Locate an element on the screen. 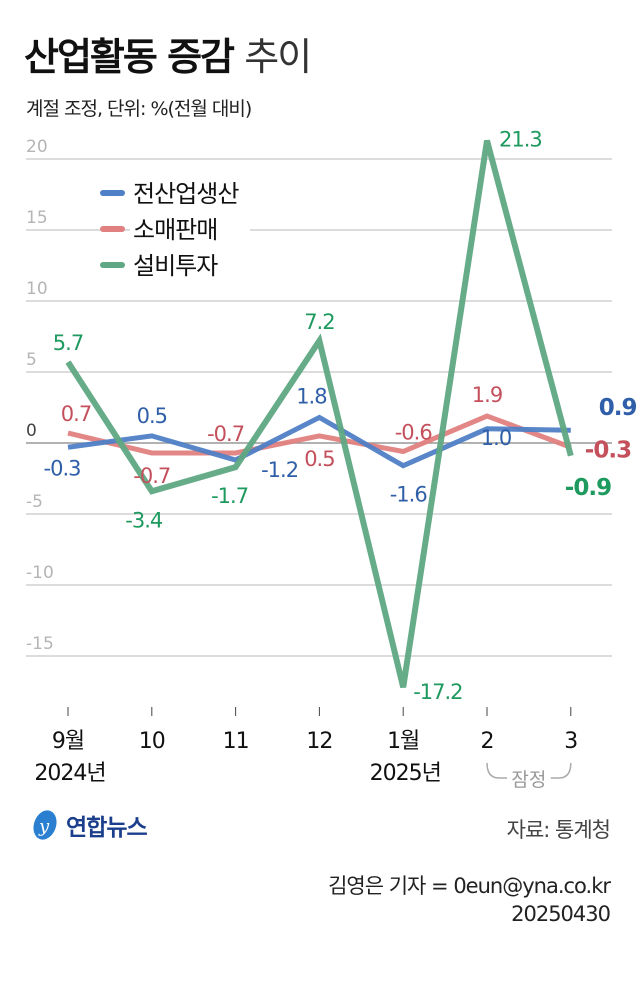 The width and height of the screenshot is (640, 983). data-label: 0.9 is located at coordinates (618, 408).